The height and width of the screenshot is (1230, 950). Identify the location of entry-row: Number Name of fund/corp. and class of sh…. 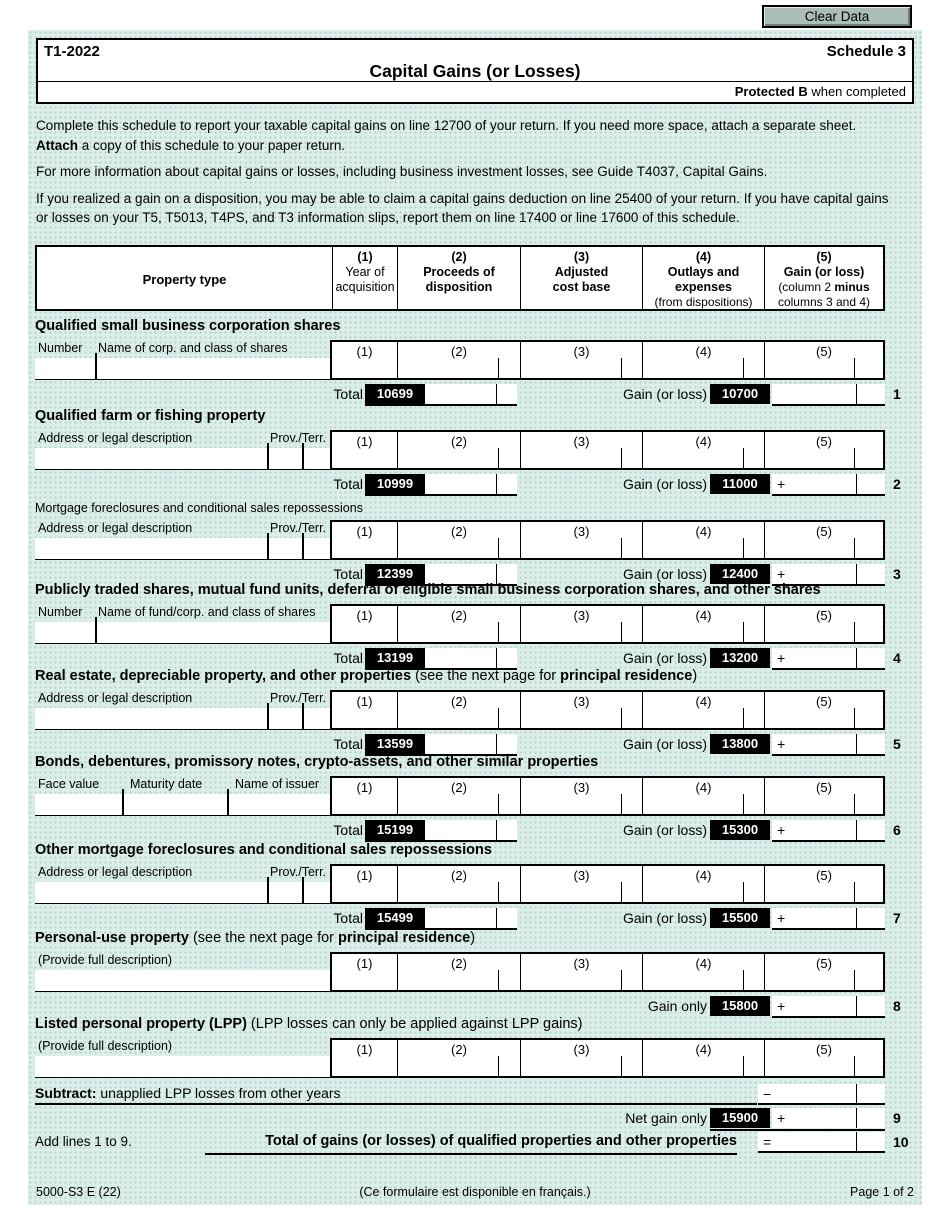
(460, 624).